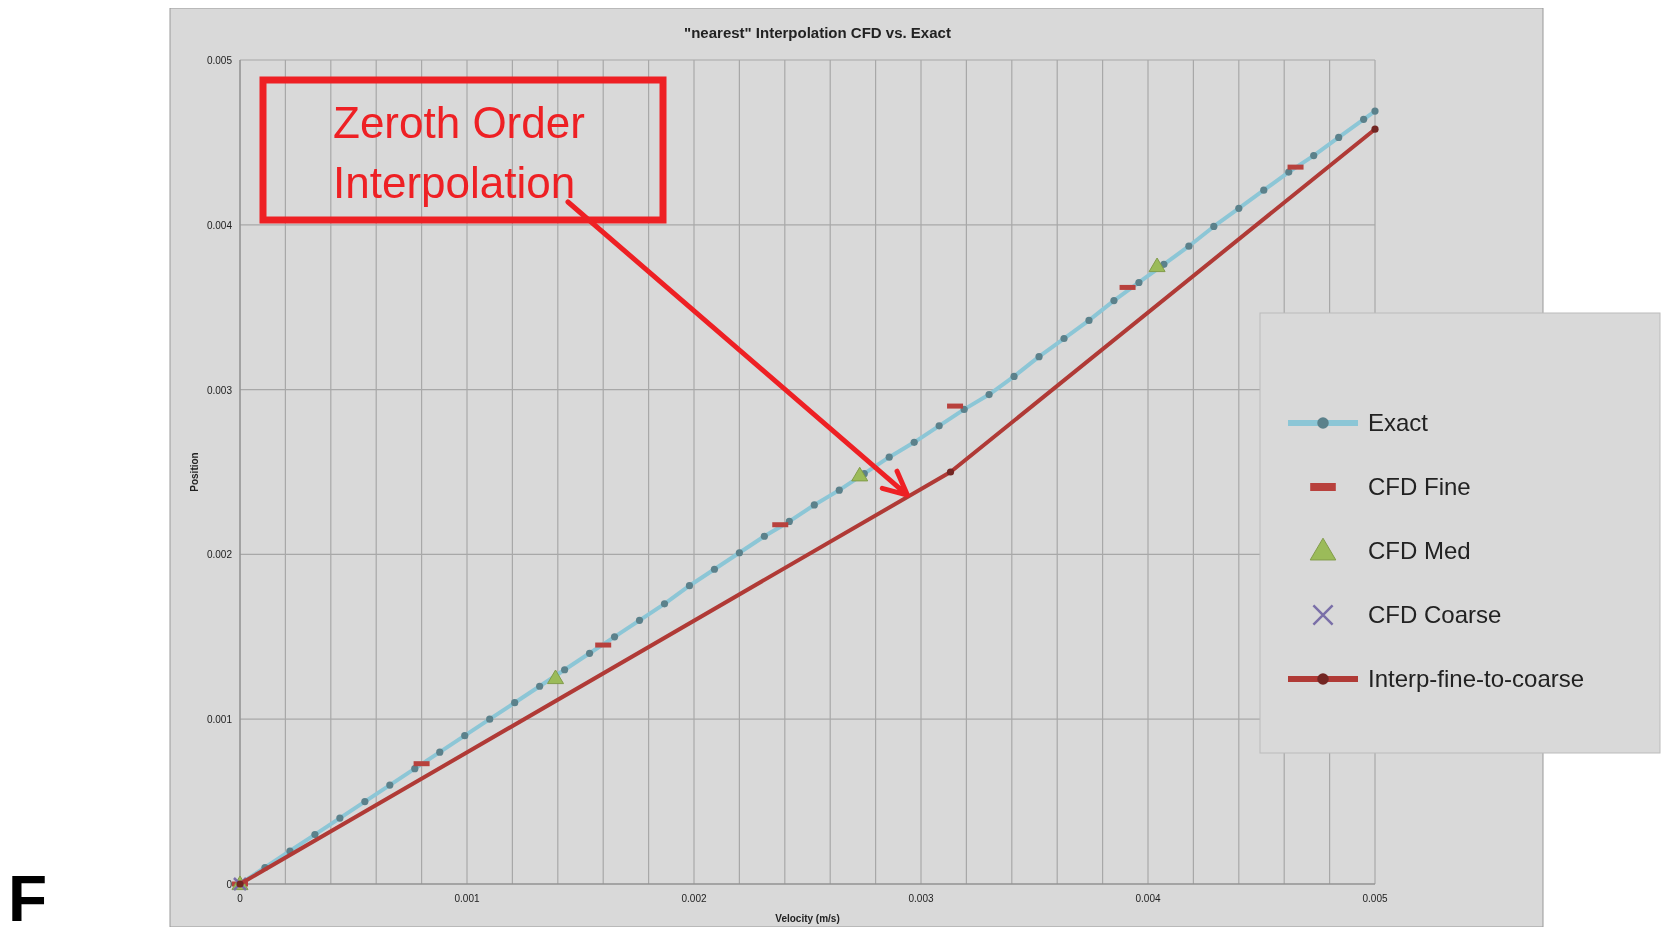 The image size is (1669, 935). I want to click on x-tick-label: 0.002, so click(694, 898).